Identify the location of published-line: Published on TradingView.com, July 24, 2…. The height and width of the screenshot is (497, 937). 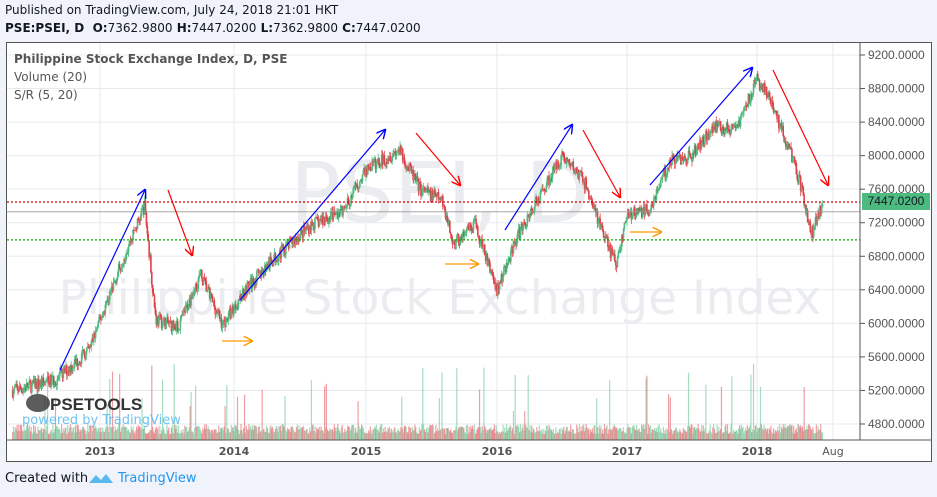
(172, 10).